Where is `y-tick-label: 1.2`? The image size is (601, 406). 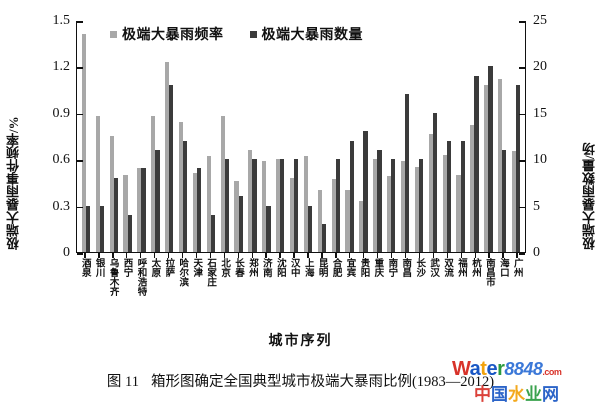
y-tick-label: 1.2 is located at coordinates (61, 67).